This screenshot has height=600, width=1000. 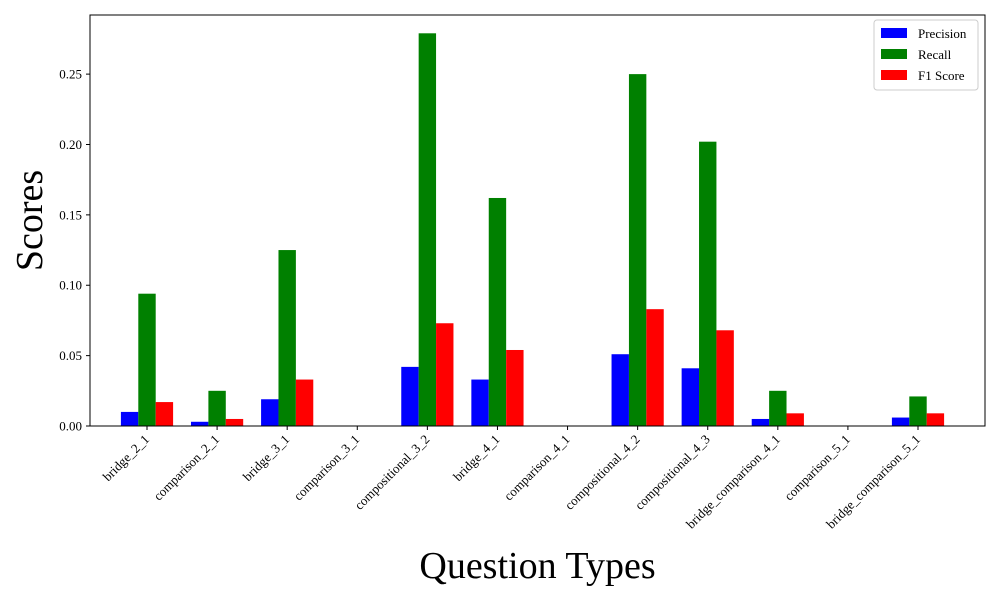 What do you see at coordinates (537, 566) in the screenshot?
I see `x-axis-title: Question Types` at bounding box center [537, 566].